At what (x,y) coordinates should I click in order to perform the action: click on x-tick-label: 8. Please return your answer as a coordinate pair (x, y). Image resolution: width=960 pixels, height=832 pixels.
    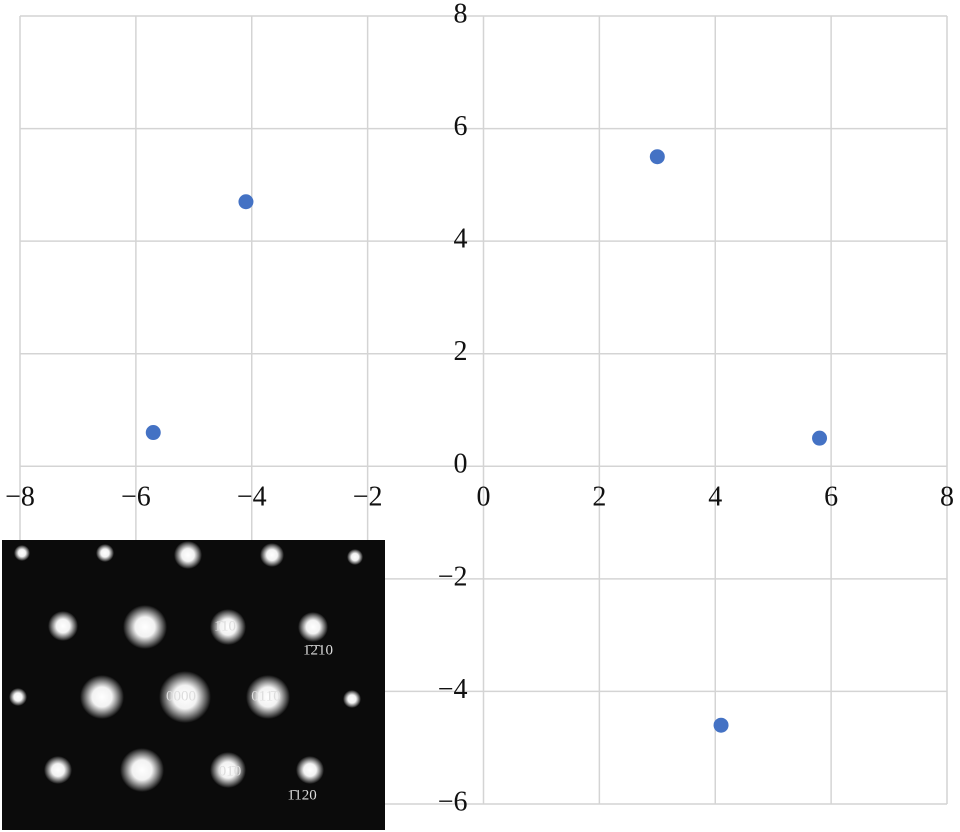
    Looking at the image, I should click on (947, 497).